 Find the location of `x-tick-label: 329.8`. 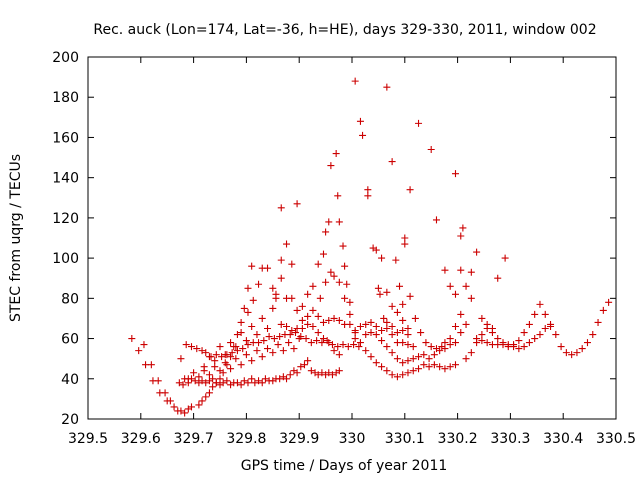

x-tick-label: 329.8 is located at coordinates (246, 439).